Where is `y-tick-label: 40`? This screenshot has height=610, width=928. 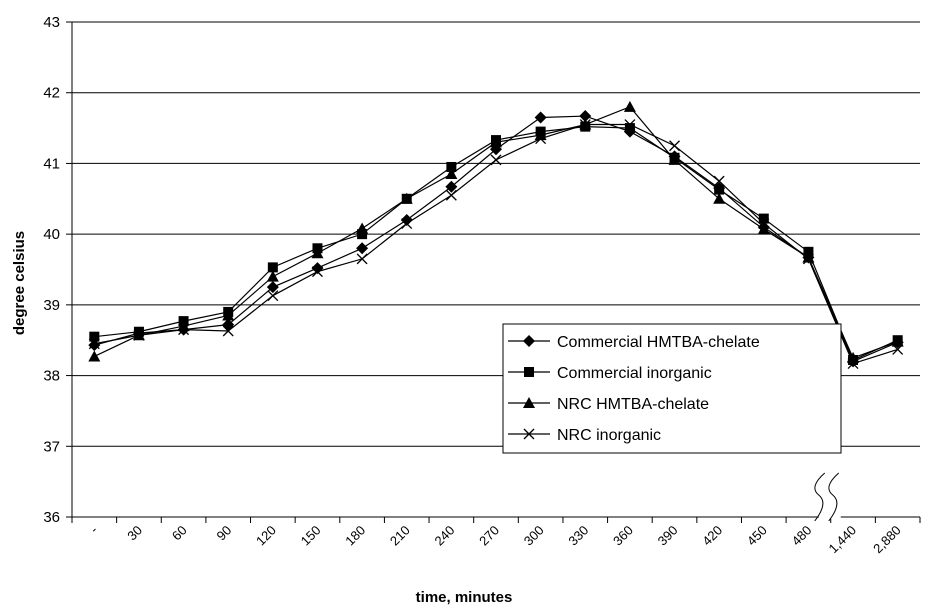 y-tick-label: 40 is located at coordinates (51, 234).